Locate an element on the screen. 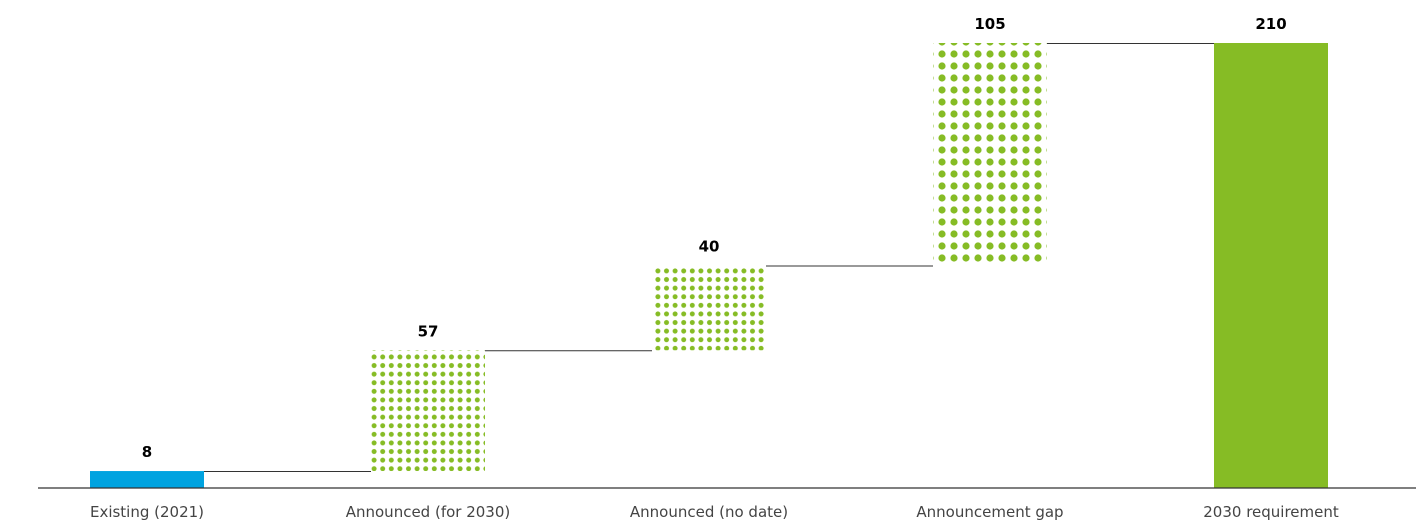  x-tick-label-existing-2021: Existing (2021) is located at coordinates (147, 512).